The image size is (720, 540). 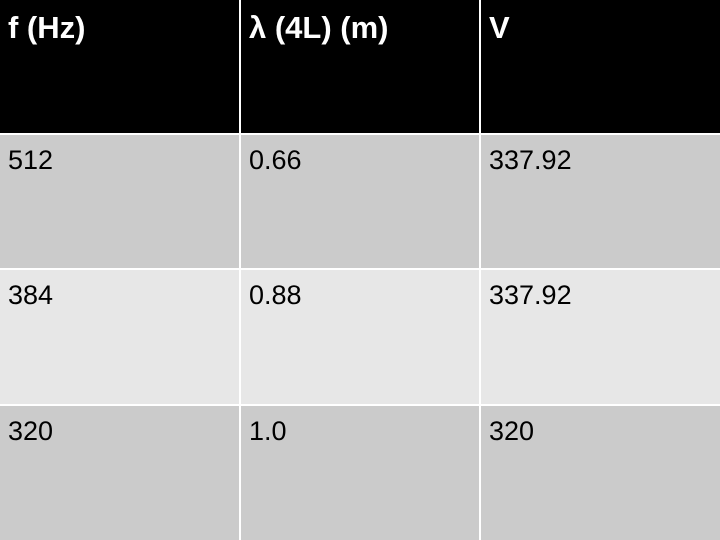 I want to click on cell-frequency: 320, so click(x=120, y=472).